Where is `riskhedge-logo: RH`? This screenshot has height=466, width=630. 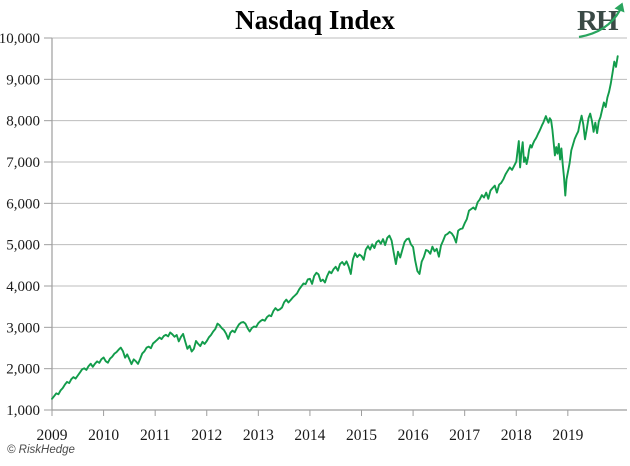
riskhedge-logo: RH is located at coordinates (601, 20).